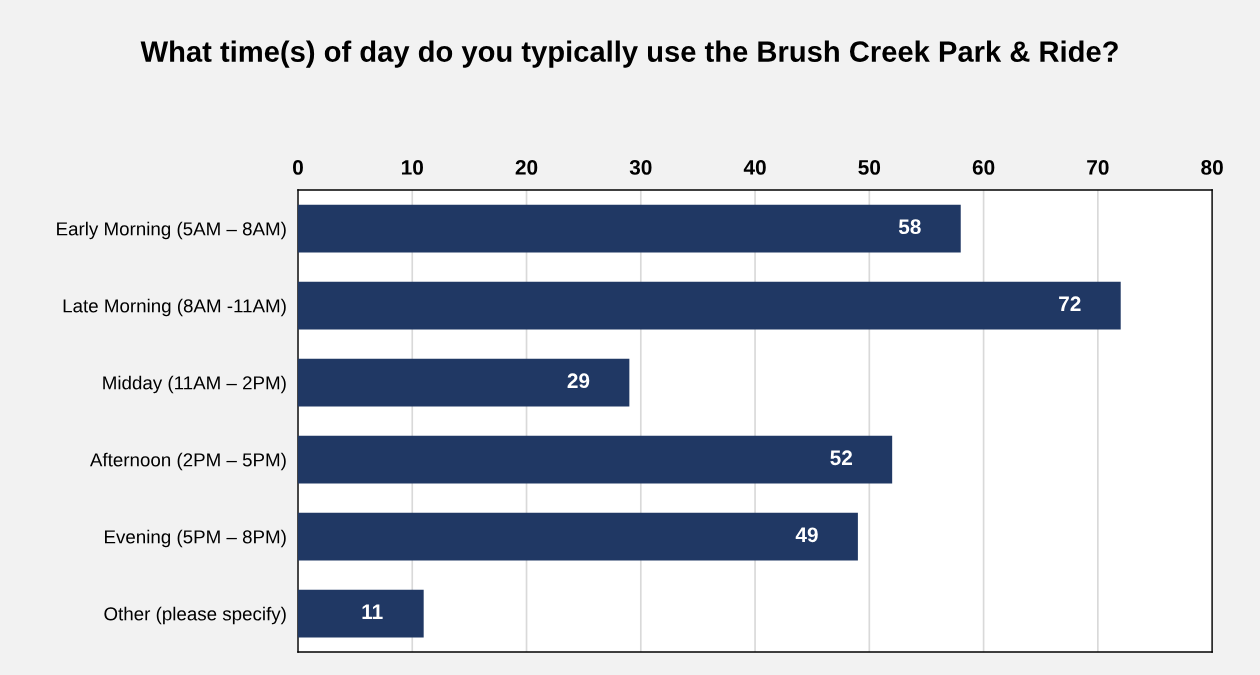  I want to click on data-label: 29, so click(578, 381).